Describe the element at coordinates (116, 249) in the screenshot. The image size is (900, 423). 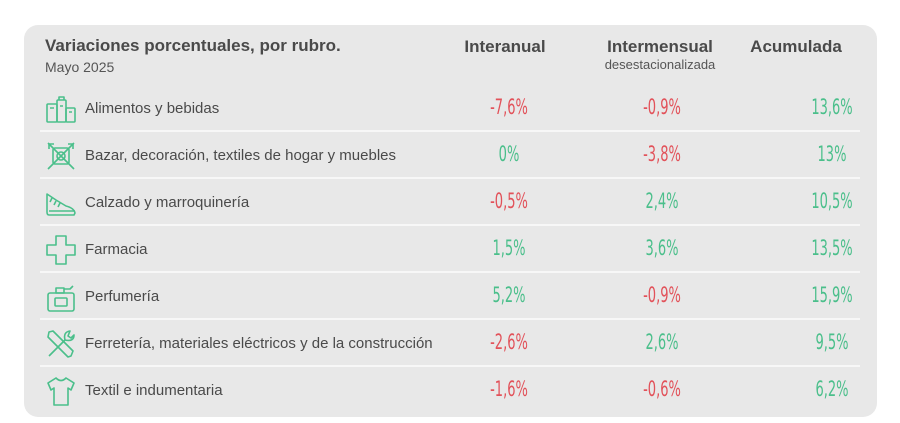
I see `row-label: Farmacia` at that location.